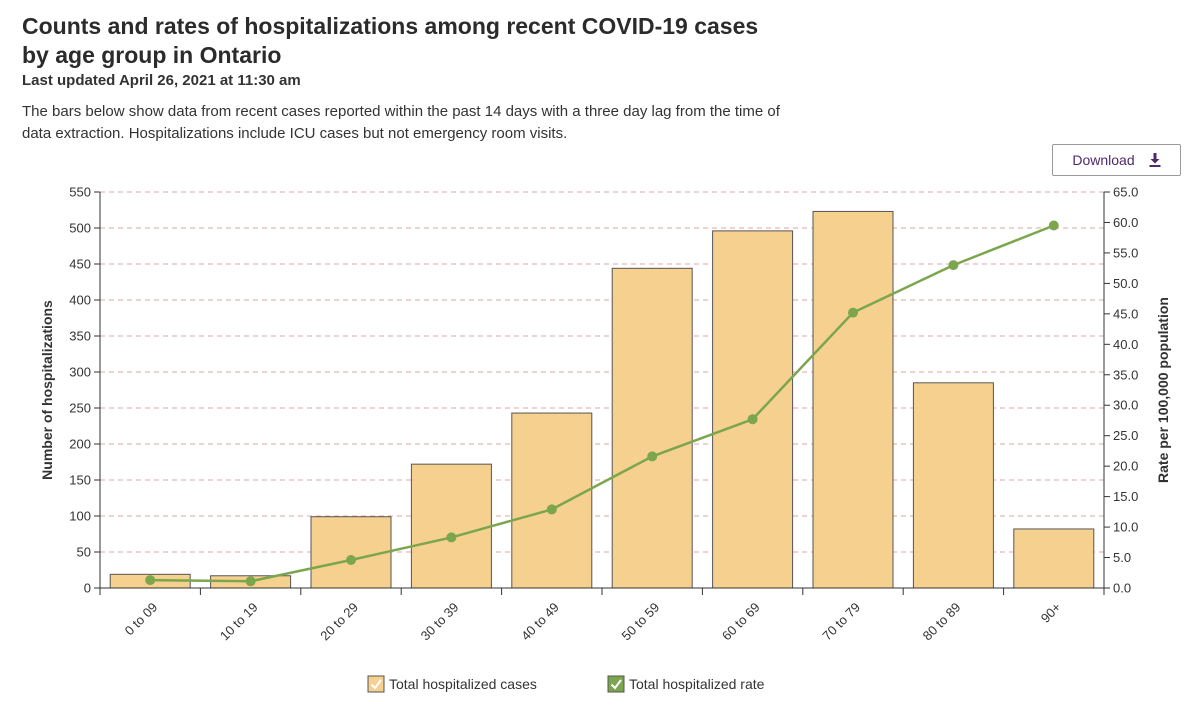  Describe the element at coordinates (80, 300) in the screenshot. I see `y-tick-label: 400` at that location.